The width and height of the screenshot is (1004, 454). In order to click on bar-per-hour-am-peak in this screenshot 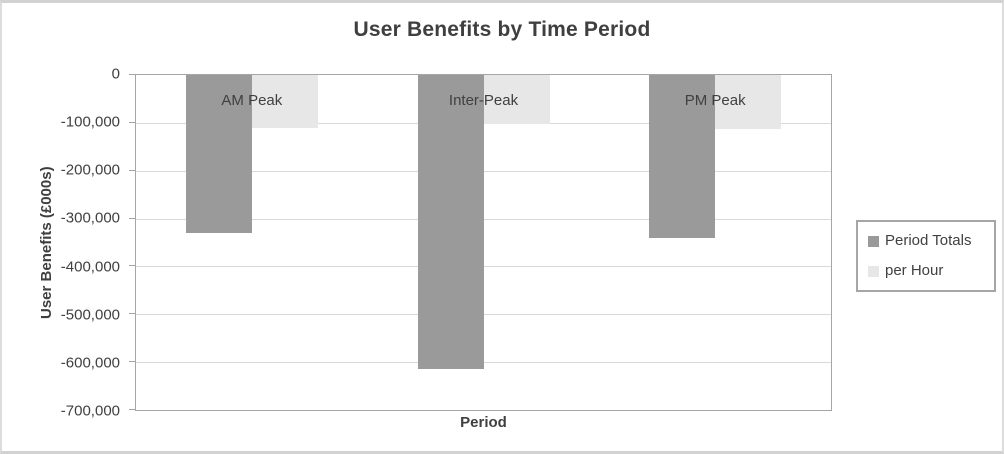, I will do `click(284, 101)`.